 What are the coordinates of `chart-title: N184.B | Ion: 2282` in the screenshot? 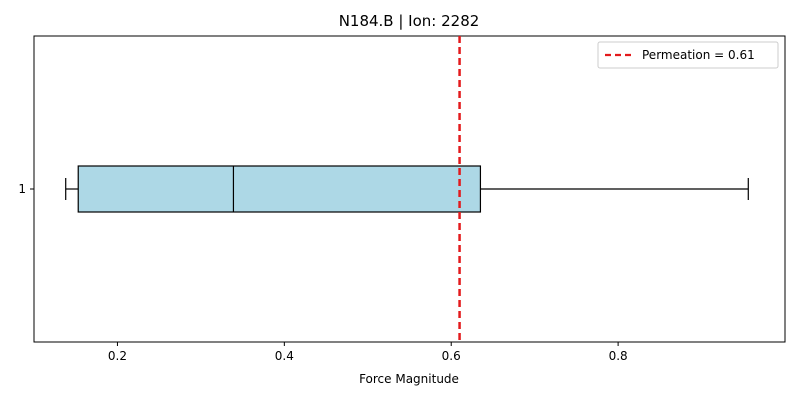 It's located at (409, 21).